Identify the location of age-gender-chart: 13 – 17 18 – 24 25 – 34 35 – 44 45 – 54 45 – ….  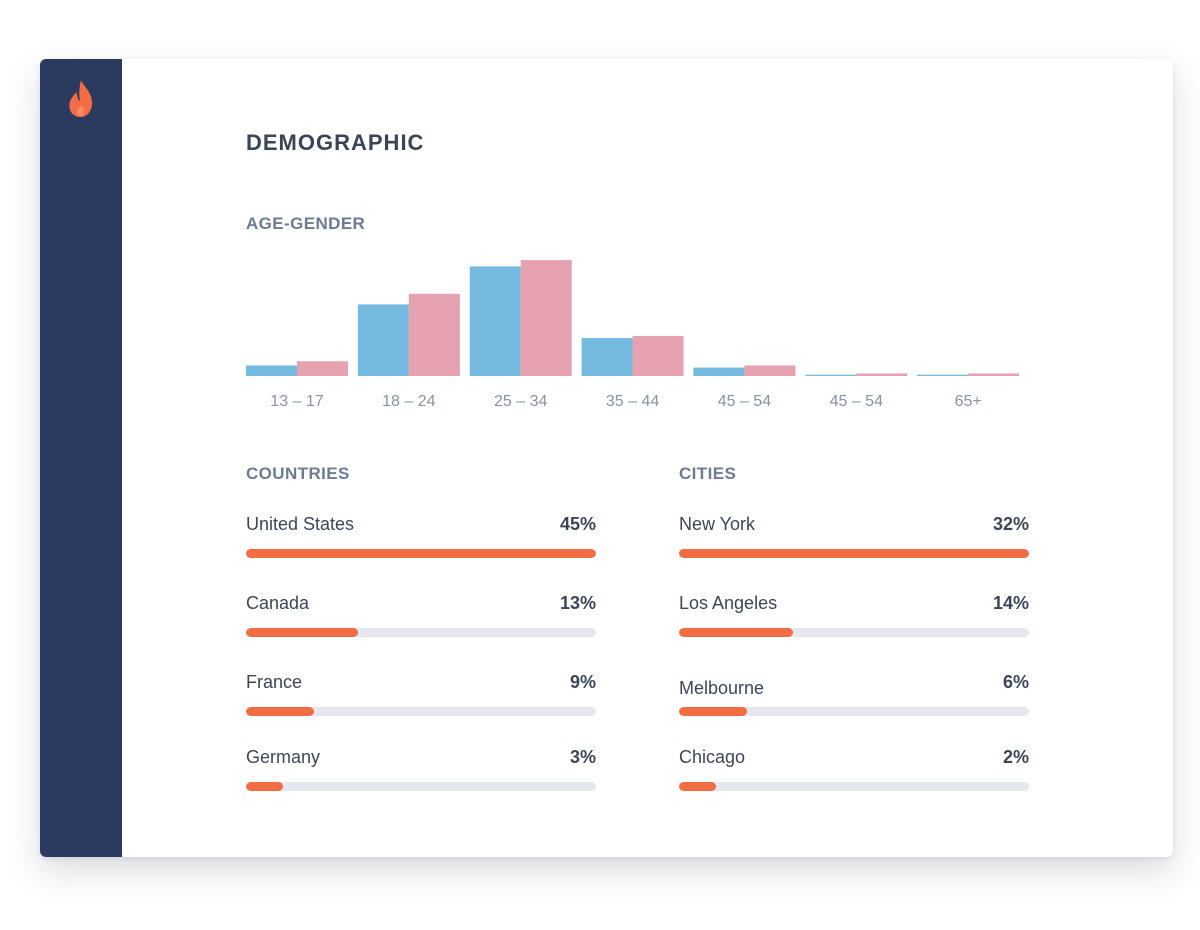
(637, 334).